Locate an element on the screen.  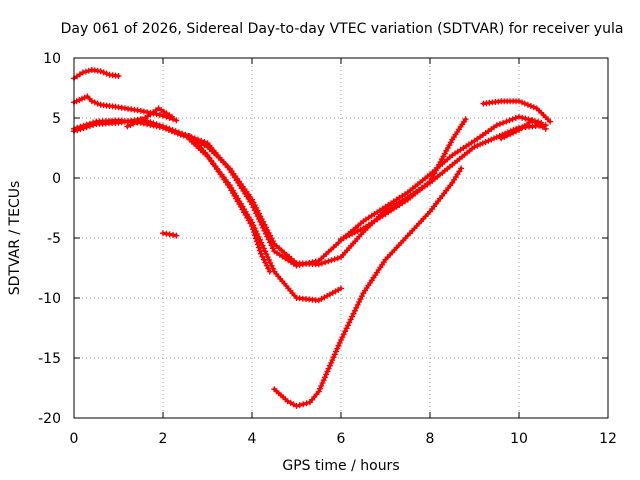
y-tick-label: -5 is located at coordinates (54, 239).